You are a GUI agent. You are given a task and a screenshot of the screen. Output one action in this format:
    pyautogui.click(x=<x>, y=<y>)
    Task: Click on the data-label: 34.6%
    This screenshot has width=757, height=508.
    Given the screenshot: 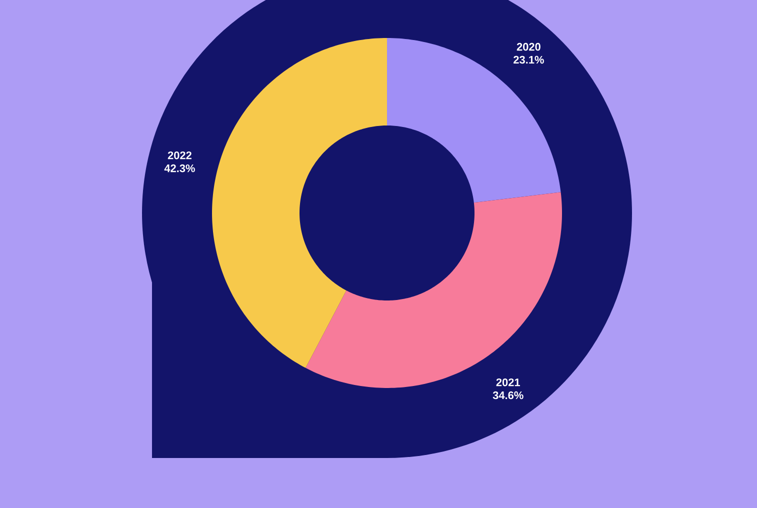 What is the action you would take?
    pyautogui.click(x=508, y=395)
    